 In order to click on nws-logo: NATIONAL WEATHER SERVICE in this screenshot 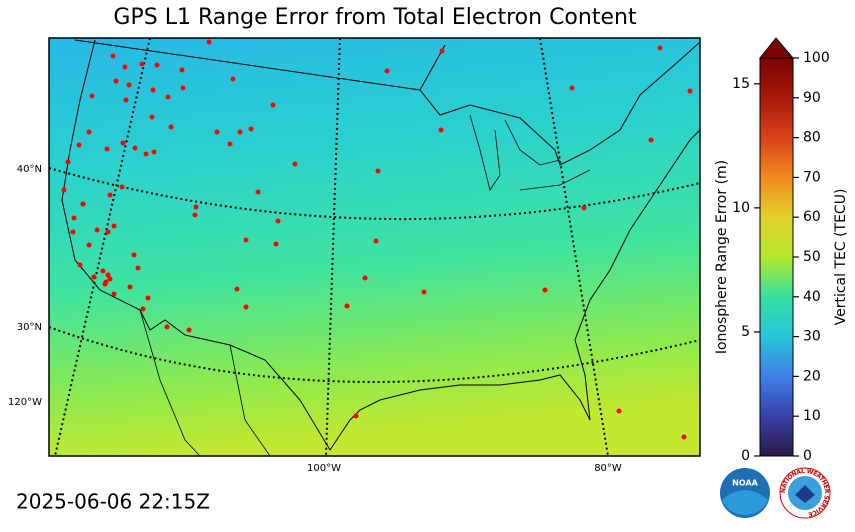, I will do `click(805, 493)`.